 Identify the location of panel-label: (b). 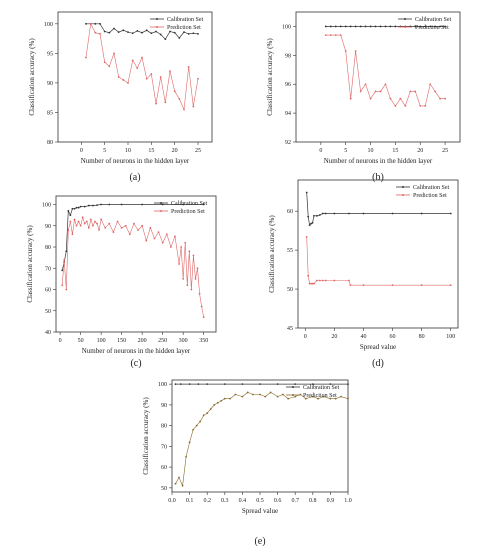
(378, 177).